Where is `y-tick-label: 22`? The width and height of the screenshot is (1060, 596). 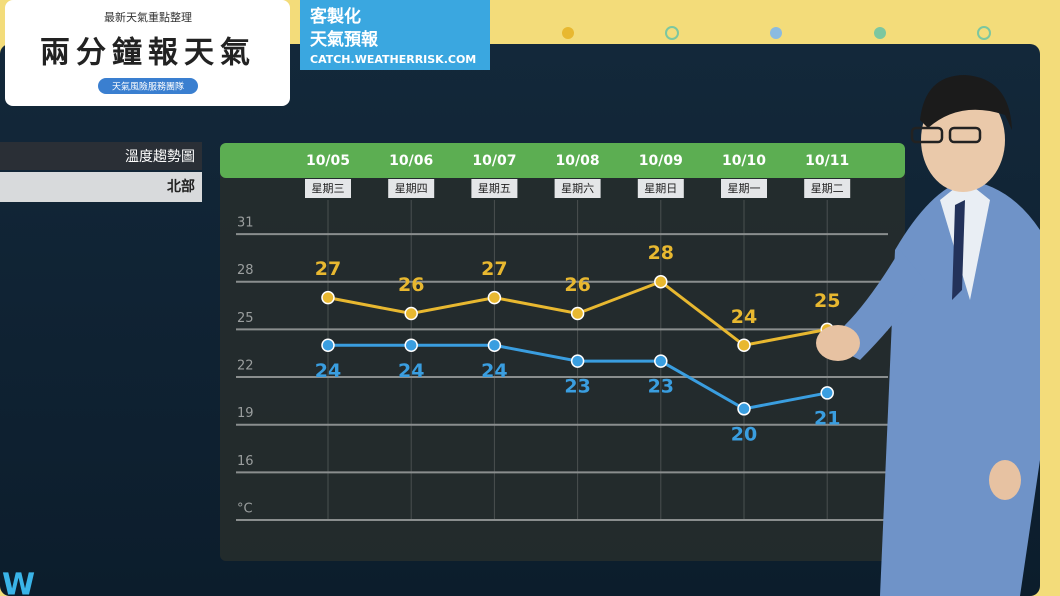 y-tick-label: 22 is located at coordinates (245, 366).